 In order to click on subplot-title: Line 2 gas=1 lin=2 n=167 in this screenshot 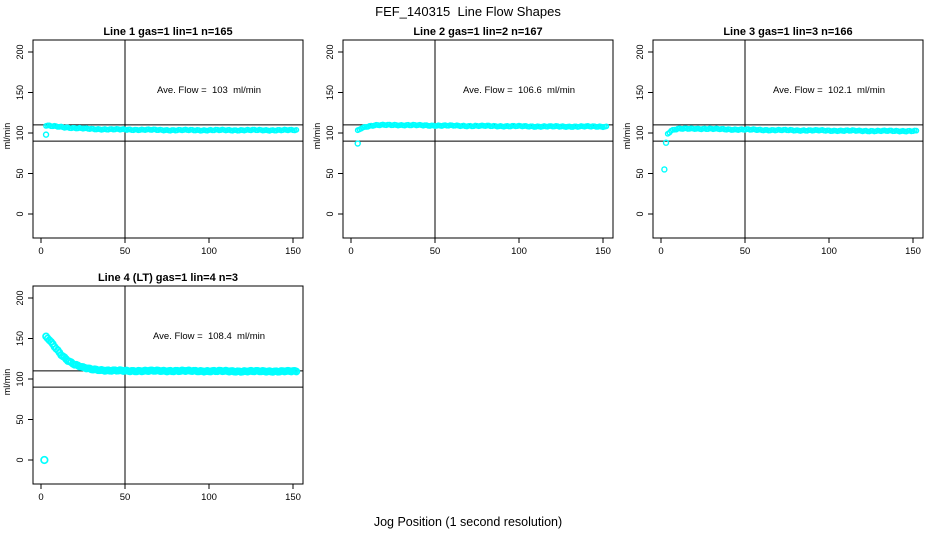, I will do `click(478, 32)`.